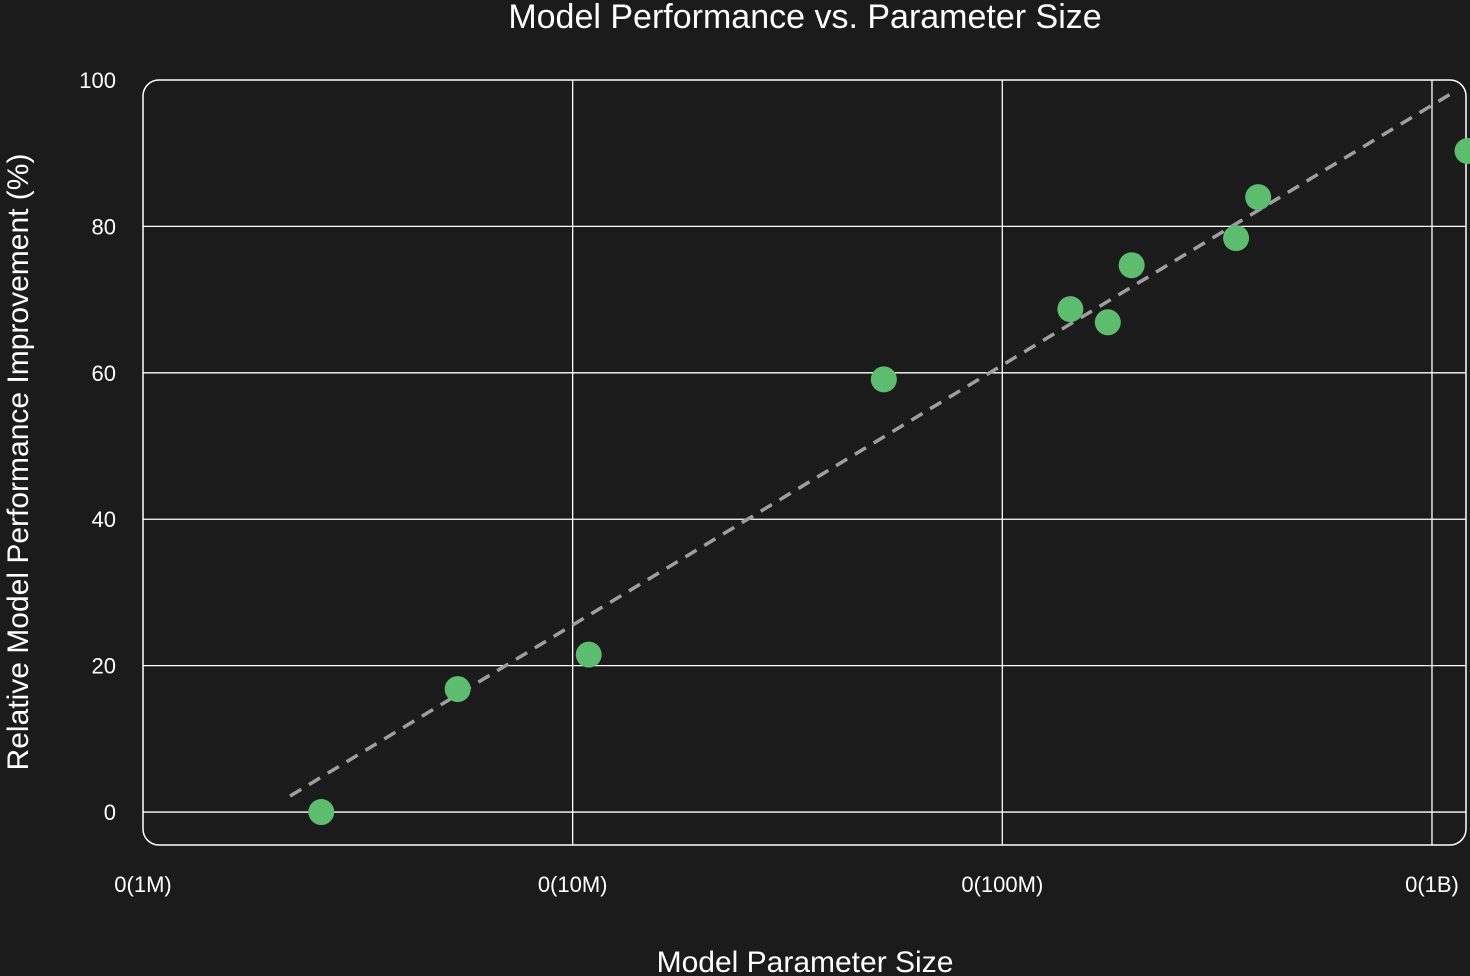  What do you see at coordinates (804, 18) in the screenshot?
I see `chart-title: Model Performance vs. Parameter Size` at bounding box center [804, 18].